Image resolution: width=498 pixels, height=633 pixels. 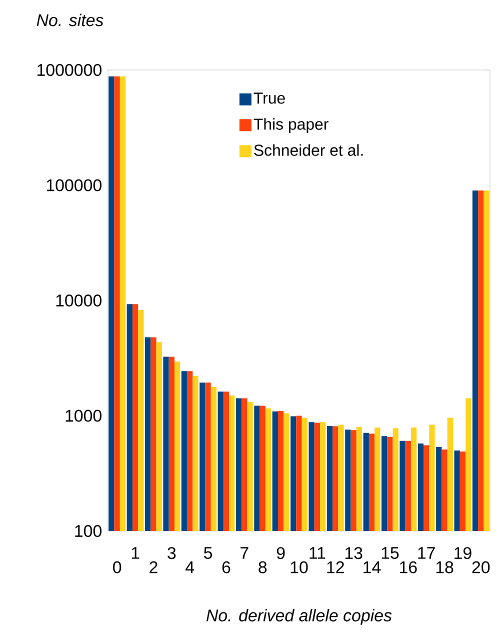 What do you see at coordinates (426, 553) in the screenshot?
I see `x-tick-label: 17` at bounding box center [426, 553].